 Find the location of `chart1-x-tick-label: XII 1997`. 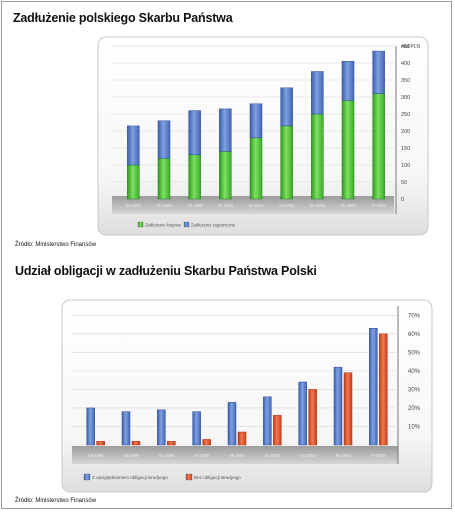

chart1-x-tick-label: XII 1997 is located at coordinates (134, 205).